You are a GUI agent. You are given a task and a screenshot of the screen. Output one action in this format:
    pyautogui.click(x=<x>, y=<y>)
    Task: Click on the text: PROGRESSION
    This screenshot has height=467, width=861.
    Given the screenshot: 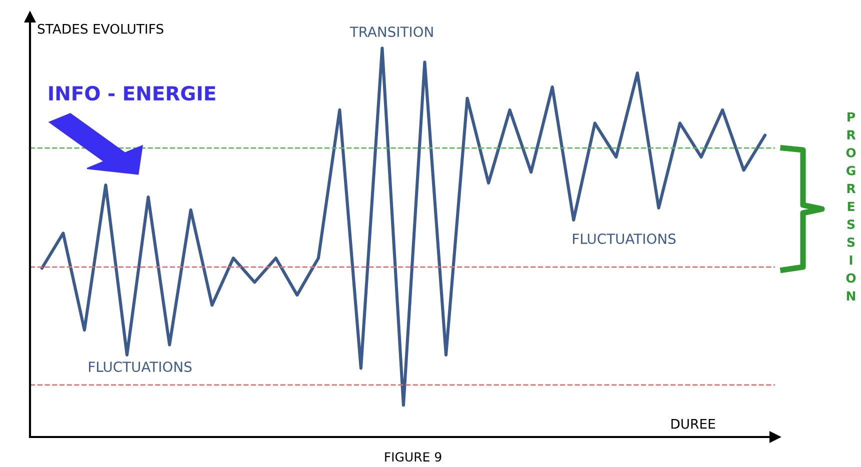 What is the action you would take?
    pyautogui.click(x=851, y=206)
    